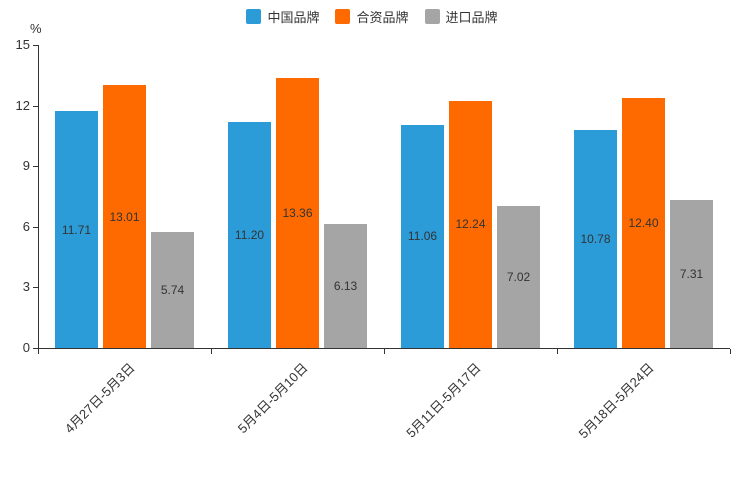  What do you see at coordinates (22, 105) in the screenshot?
I see `y-tick-label: 12` at bounding box center [22, 105].